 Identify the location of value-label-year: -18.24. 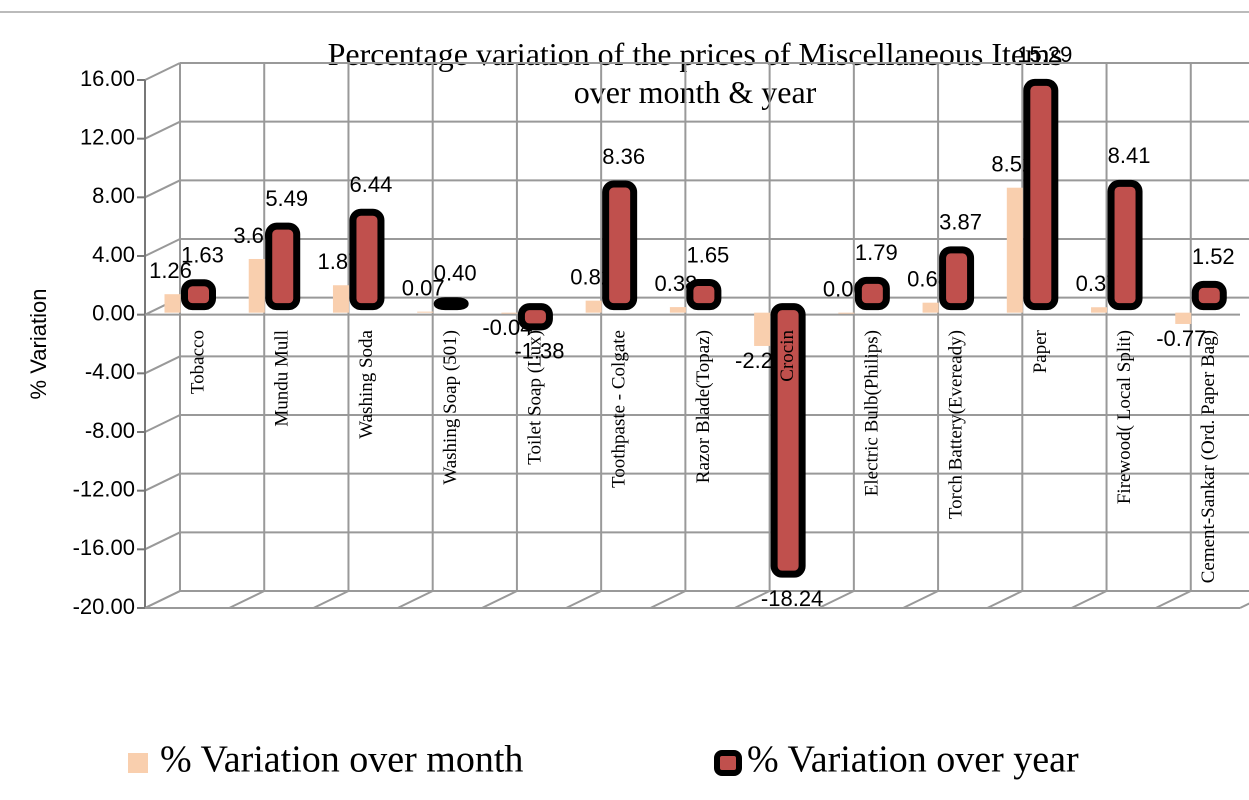
(792, 598).